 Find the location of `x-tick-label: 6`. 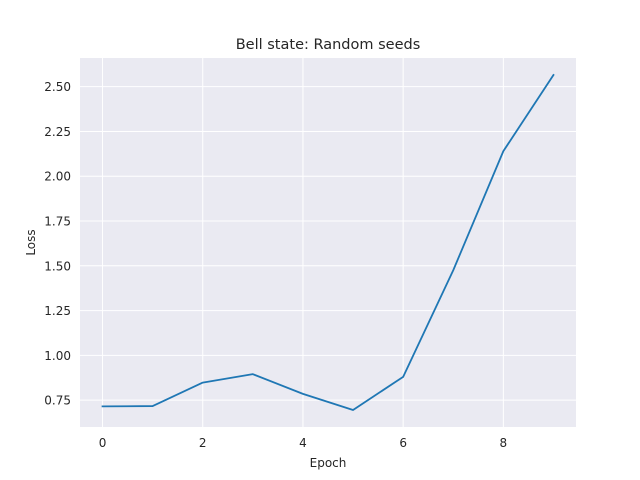

x-tick-label: 6 is located at coordinates (403, 443).